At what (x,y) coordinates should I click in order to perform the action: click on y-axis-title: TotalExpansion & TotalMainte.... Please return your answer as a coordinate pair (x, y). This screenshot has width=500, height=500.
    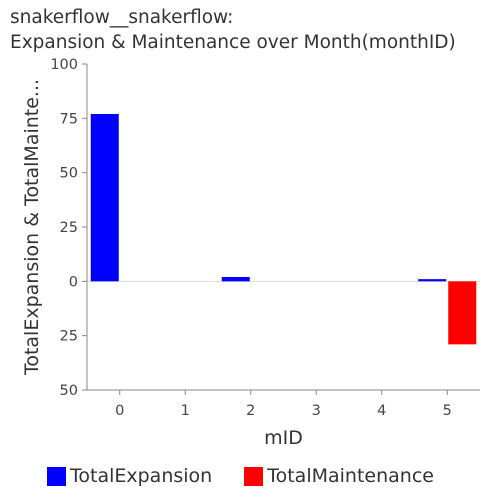
    Looking at the image, I should click on (32, 227).